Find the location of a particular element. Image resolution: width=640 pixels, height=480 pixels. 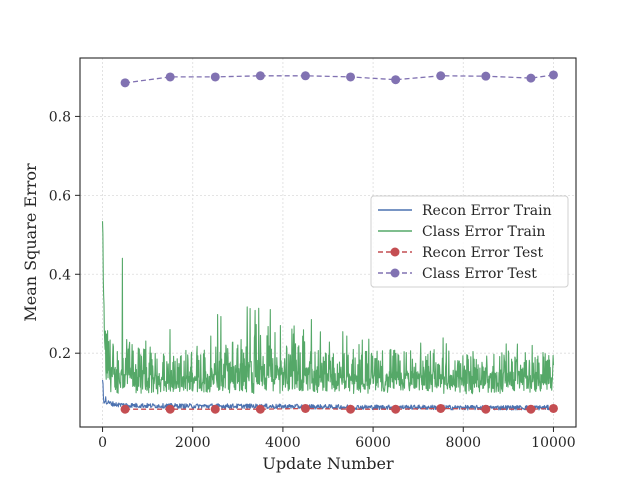

legend-label: Recon Error Test is located at coordinates (482, 253).